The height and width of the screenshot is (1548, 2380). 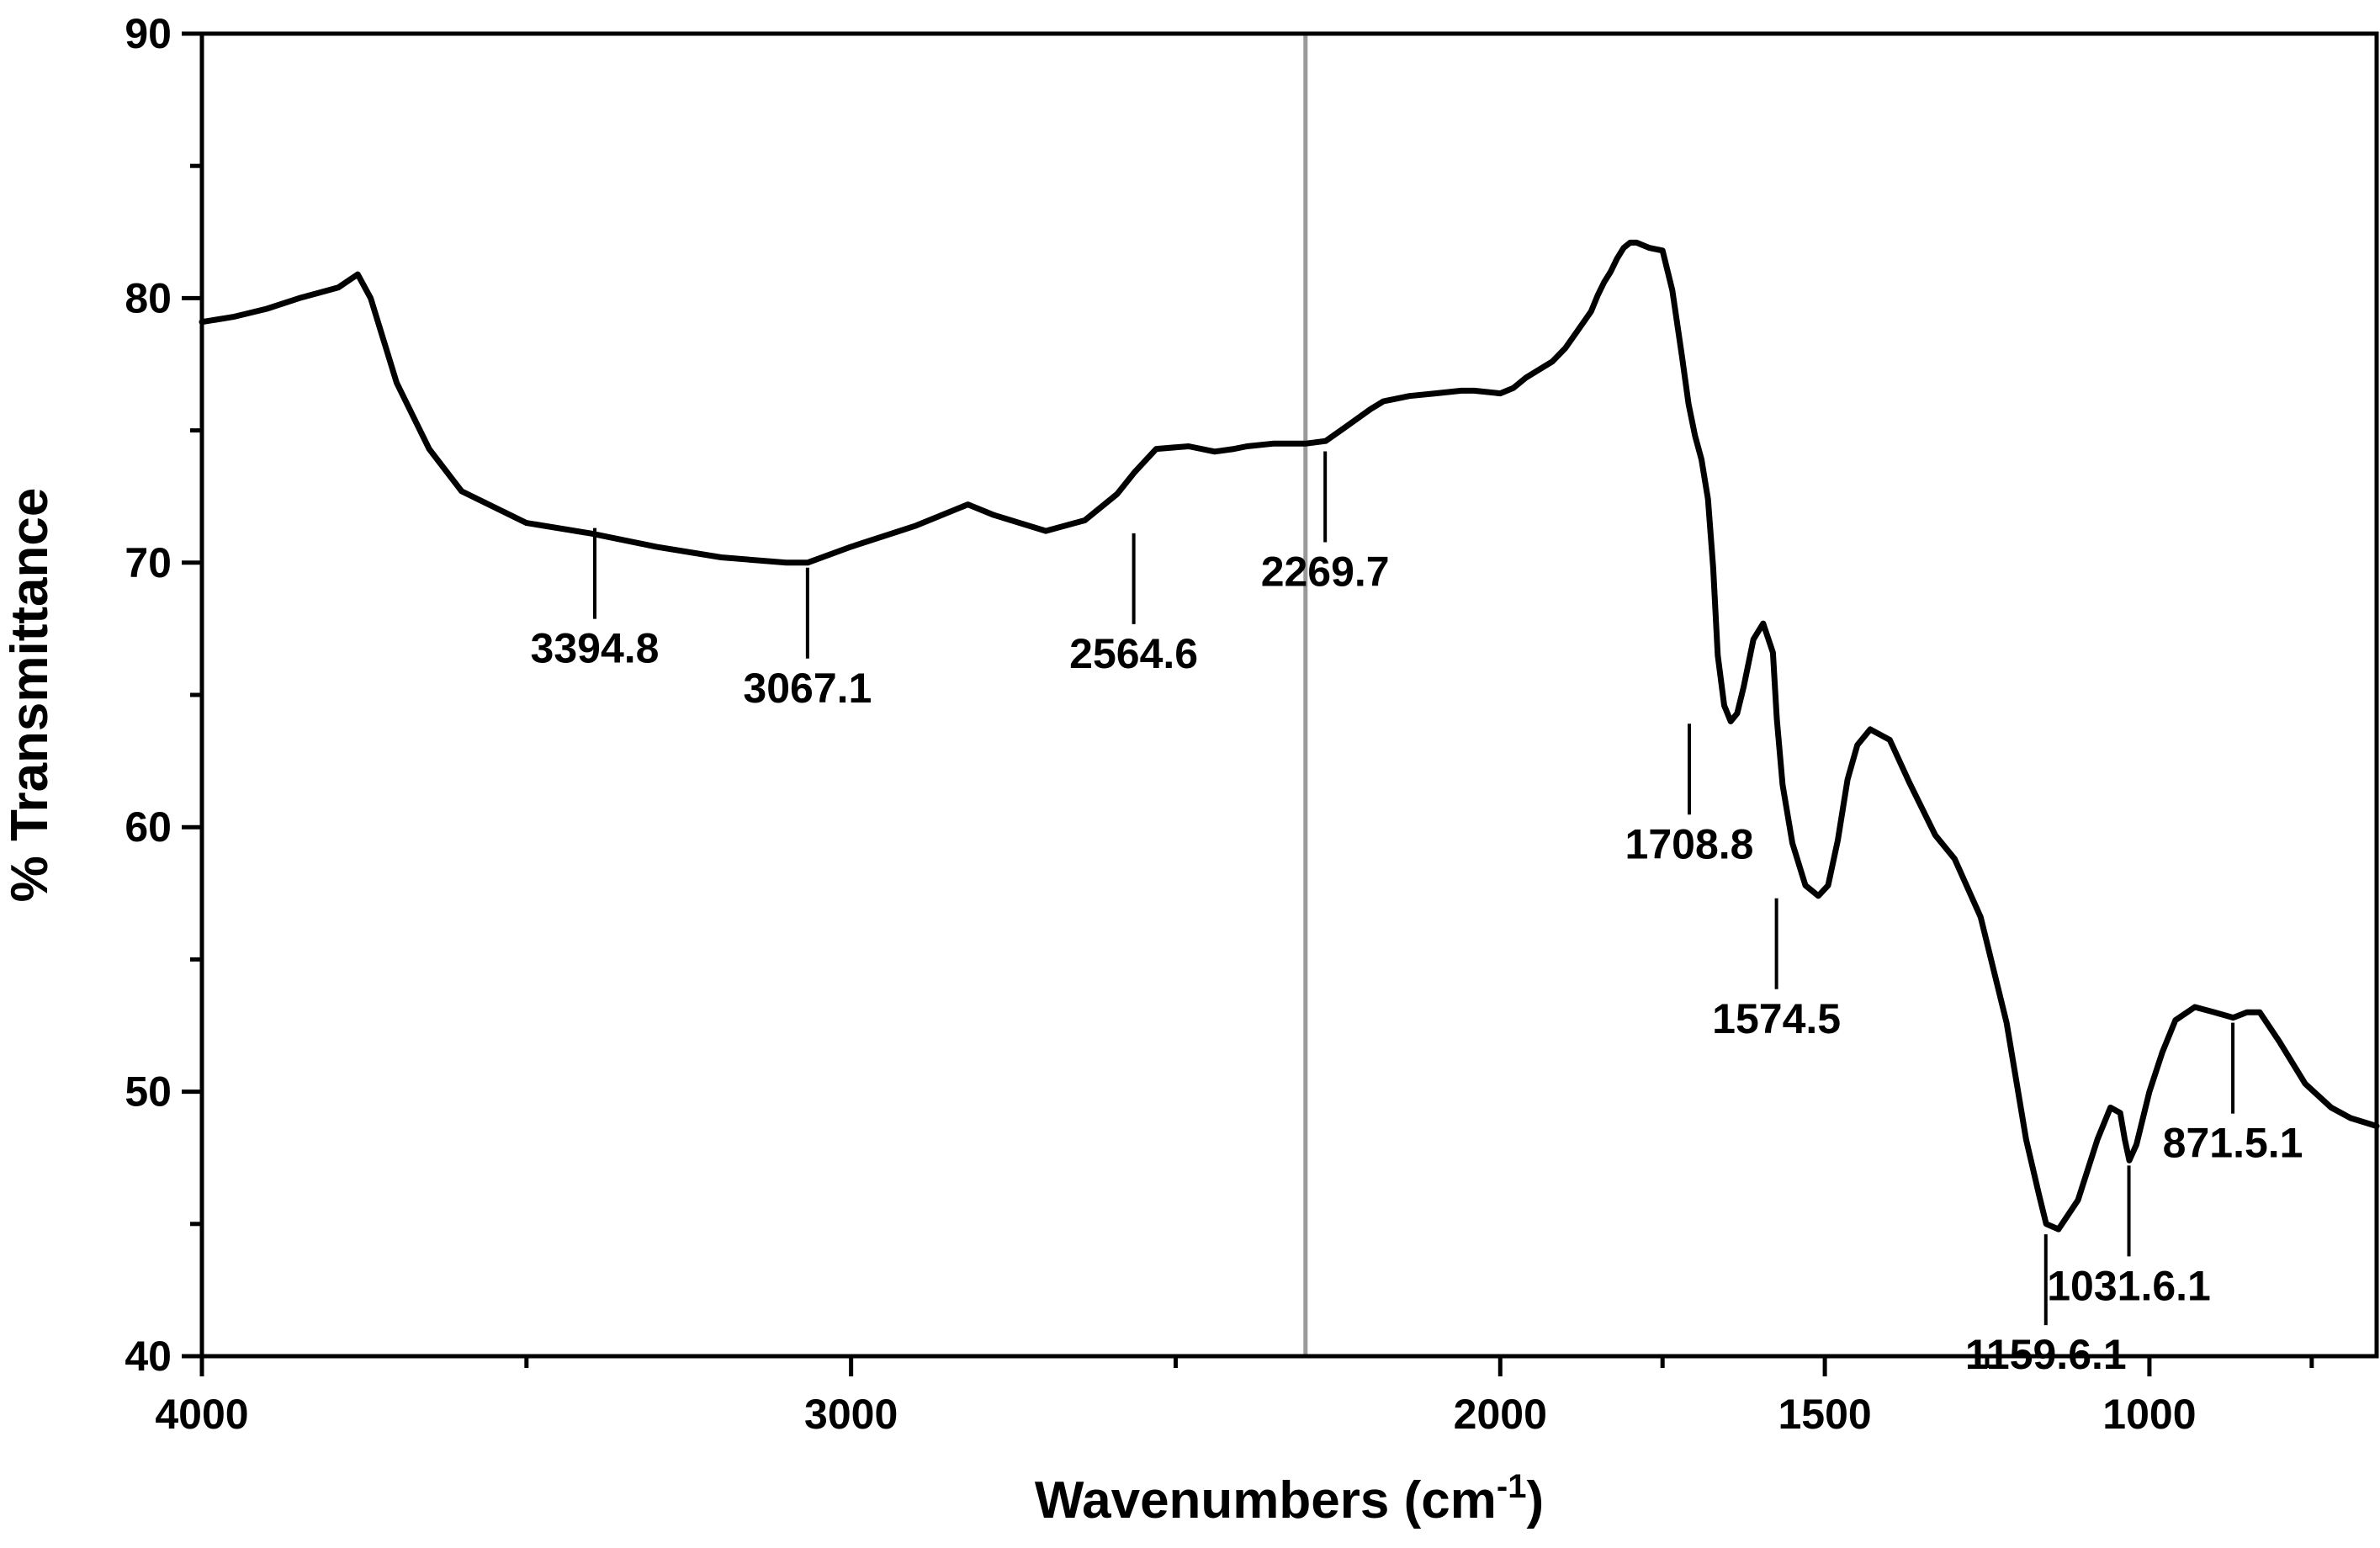 What do you see at coordinates (148, 1092) in the screenshot?
I see `y-tick-label: 50` at bounding box center [148, 1092].